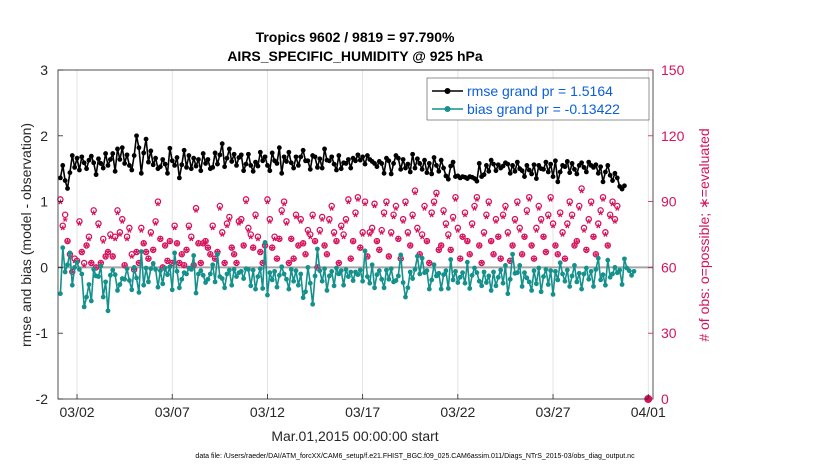 The image size is (830, 470). I want to click on right-axis-ticks: 0 30 60 90 120 150, so click(666, 234).